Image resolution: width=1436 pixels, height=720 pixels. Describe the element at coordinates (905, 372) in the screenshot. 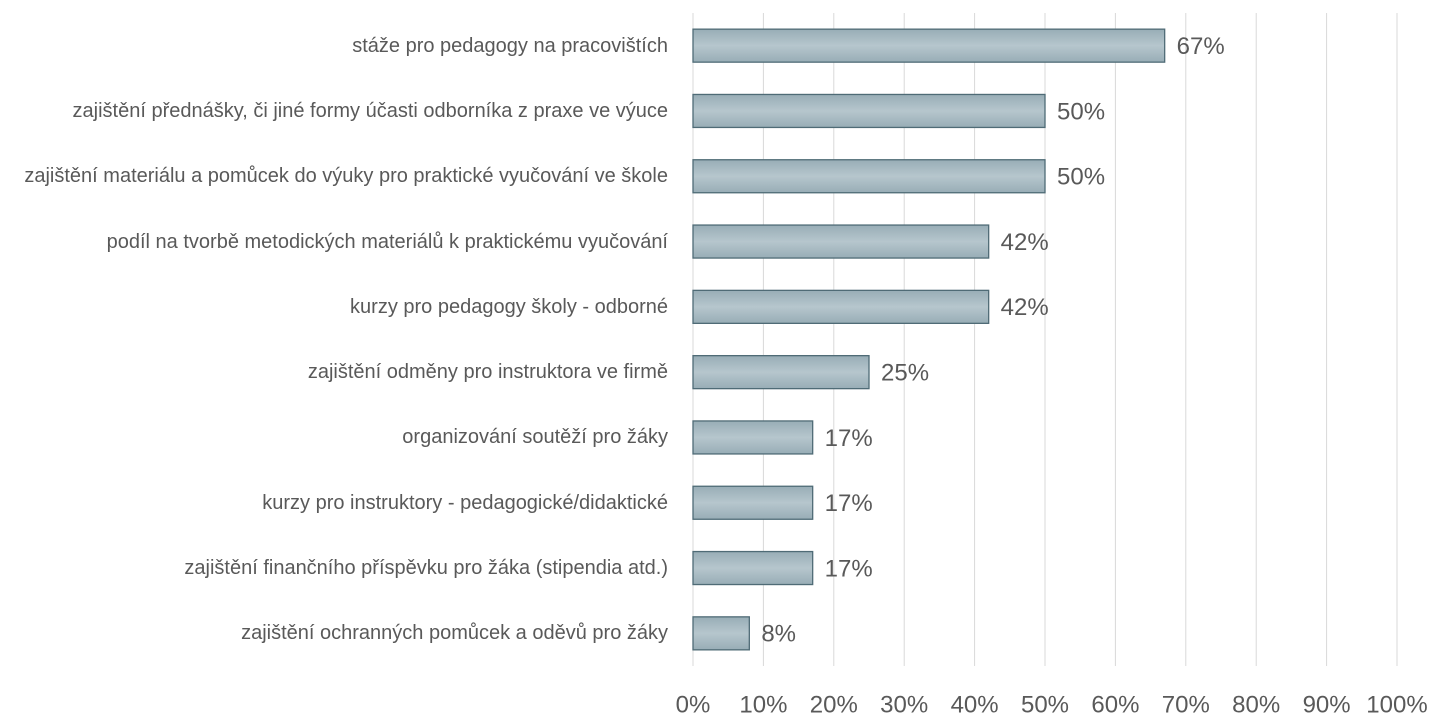

I see `value-label: 25%` at that location.